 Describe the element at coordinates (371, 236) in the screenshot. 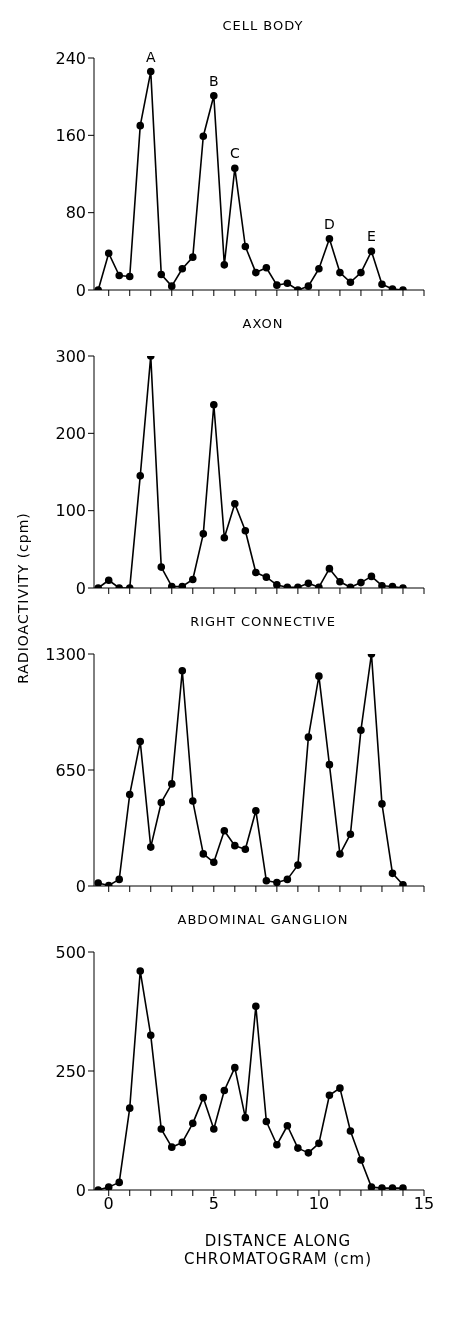

I see `annotation: E` at that location.